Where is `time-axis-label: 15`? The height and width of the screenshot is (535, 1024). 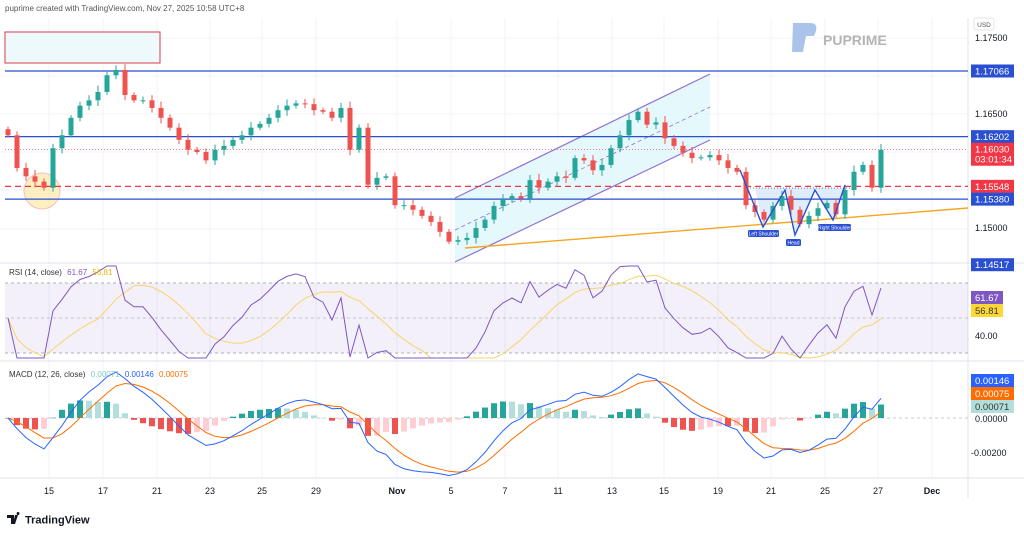 time-axis-label: 15 is located at coordinates (49, 491).